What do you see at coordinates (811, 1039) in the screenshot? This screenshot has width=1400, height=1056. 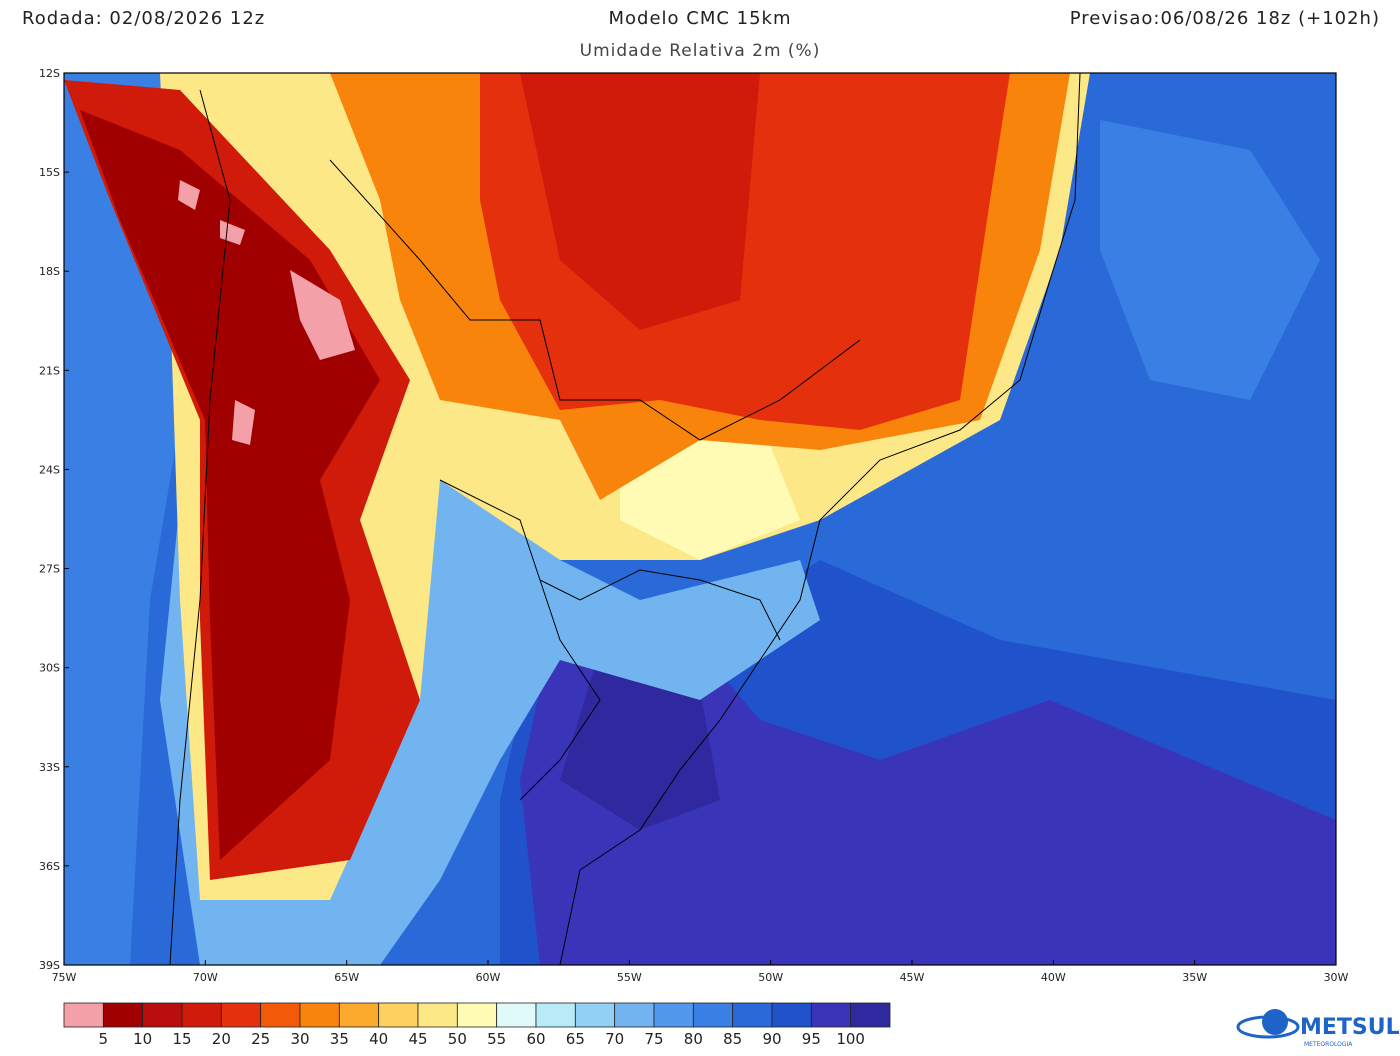 I see `colorbar-label: 95` at bounding box center [811, 1039].